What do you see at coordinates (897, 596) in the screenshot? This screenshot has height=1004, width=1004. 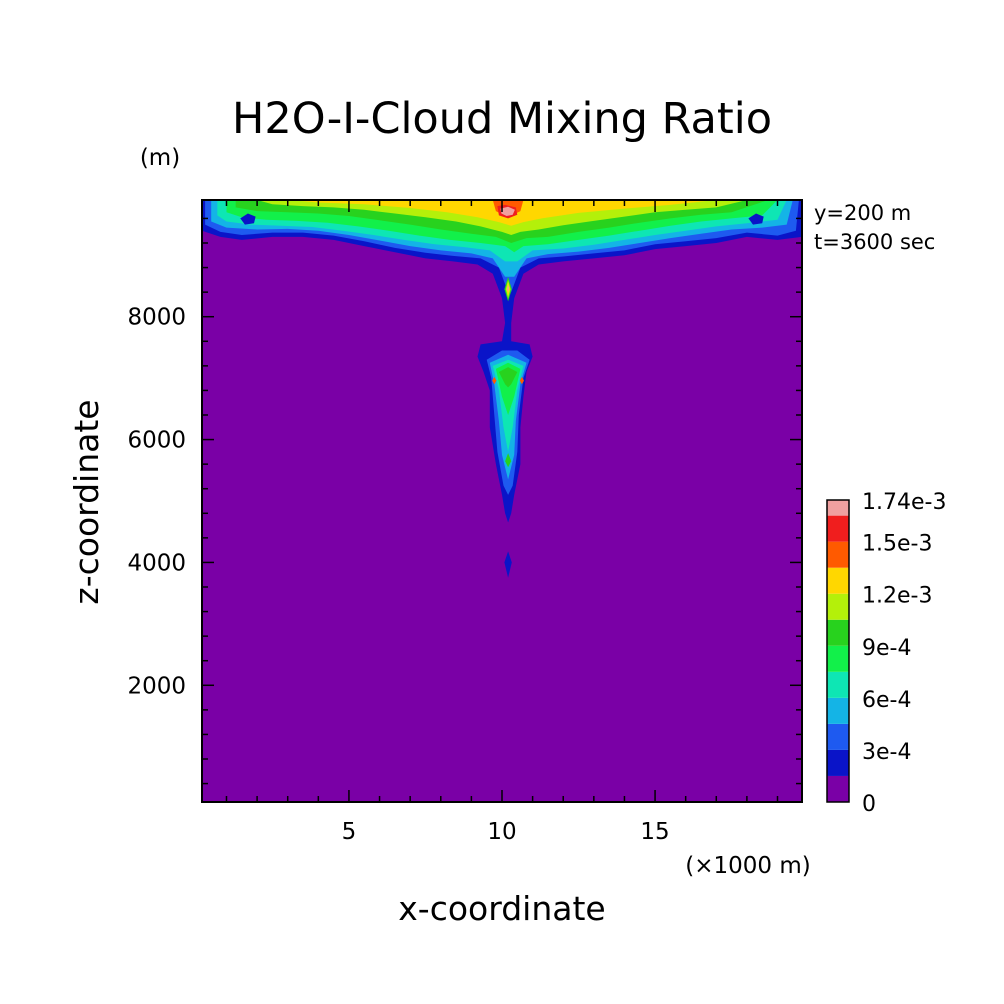 I see `colorbar-label: 1.2e-3` at bounding box center [897, 596].